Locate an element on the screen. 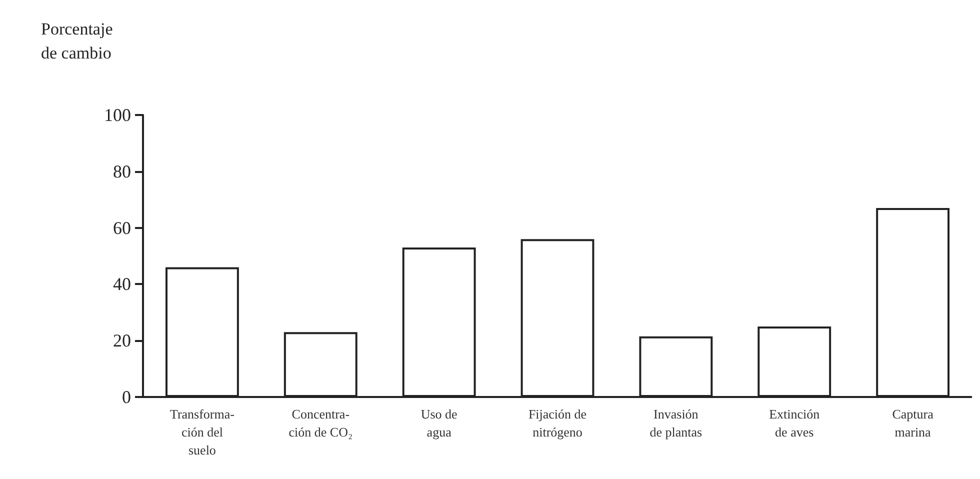 This screenshot has height=479, width=980. y-axis-title: Porcentaje de cambio is located at coordinates (77, 41).